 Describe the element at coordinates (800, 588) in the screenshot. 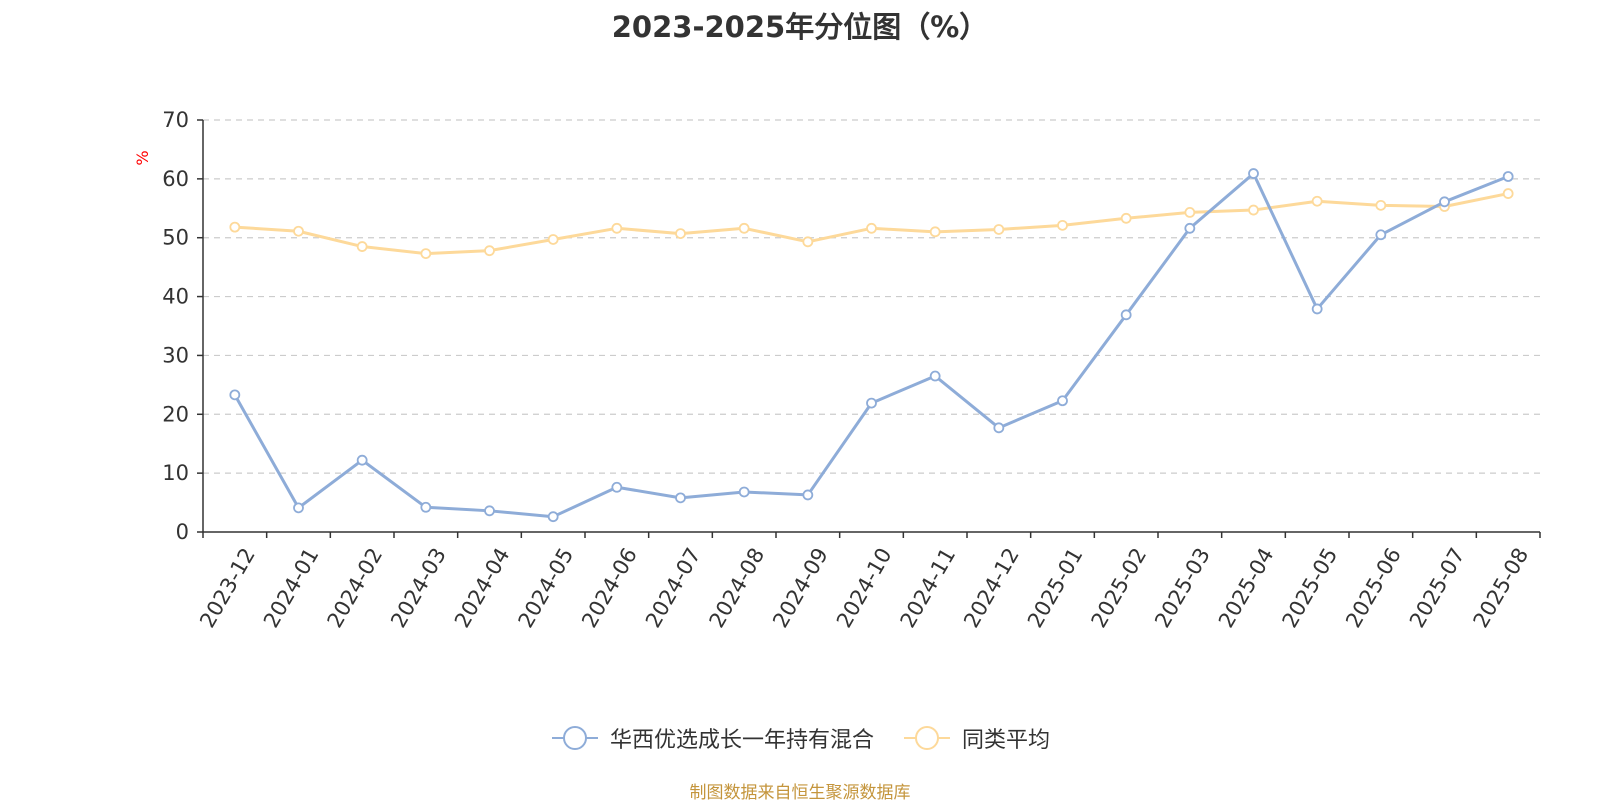

I see `x-tick-label: 2024-09` at that location.